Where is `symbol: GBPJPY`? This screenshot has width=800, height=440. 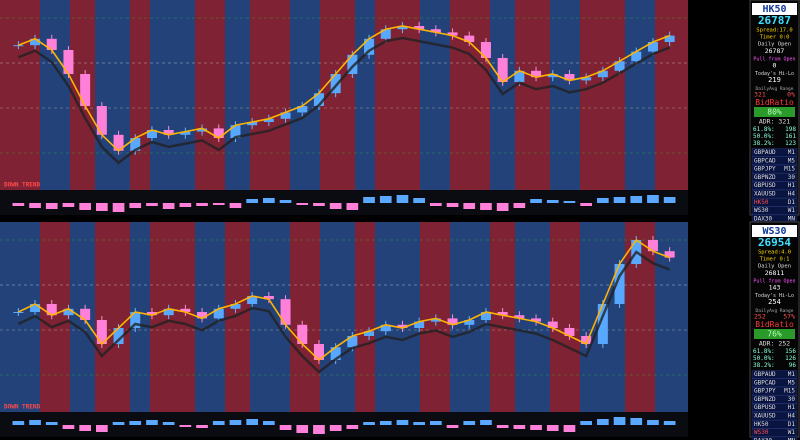 symbol: GBPJPY is located at coordinates (765, 391).